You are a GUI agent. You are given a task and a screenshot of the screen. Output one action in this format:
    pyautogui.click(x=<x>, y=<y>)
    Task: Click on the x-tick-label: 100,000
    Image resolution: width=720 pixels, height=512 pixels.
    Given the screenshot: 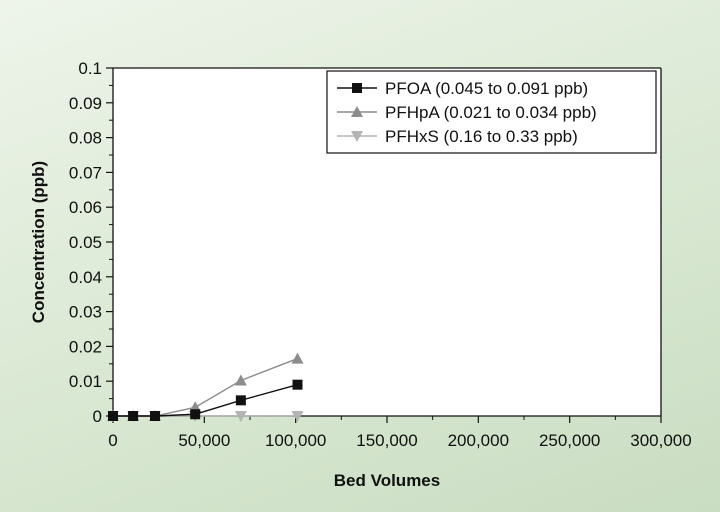 What is the action you would take?
    pyautogui.click(x=295, y=440)
    